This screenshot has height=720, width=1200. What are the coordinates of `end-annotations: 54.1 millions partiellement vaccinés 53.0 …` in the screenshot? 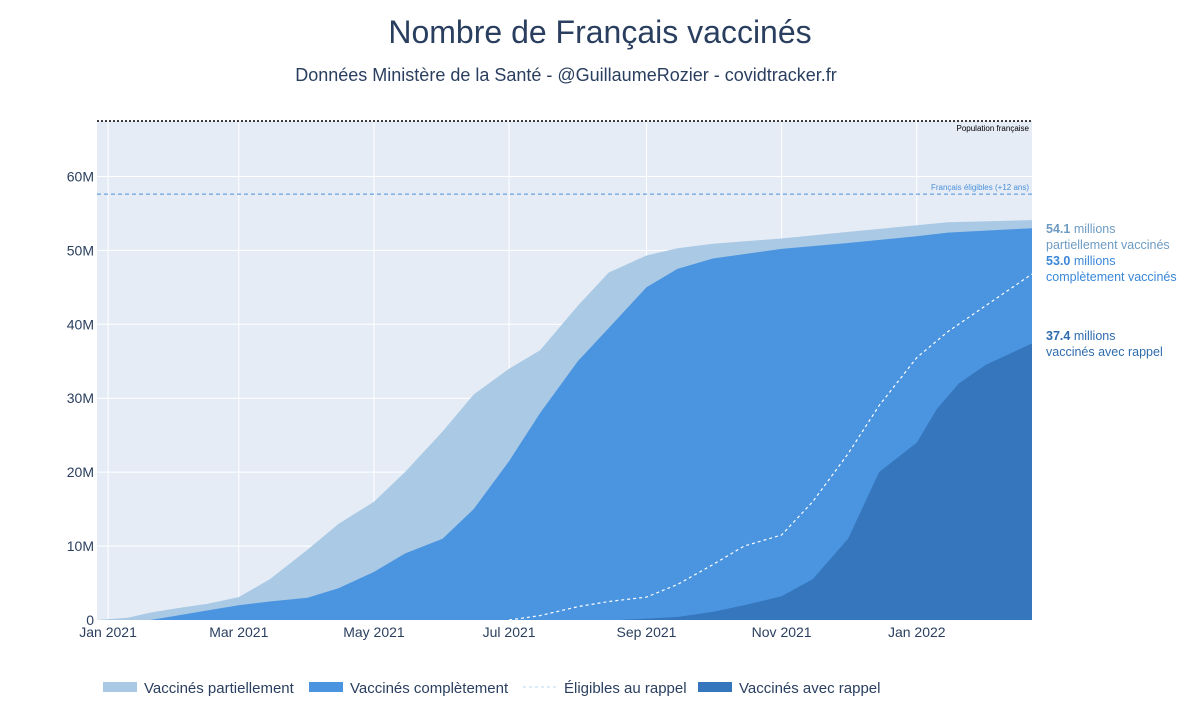 It's located at (1111, 290).